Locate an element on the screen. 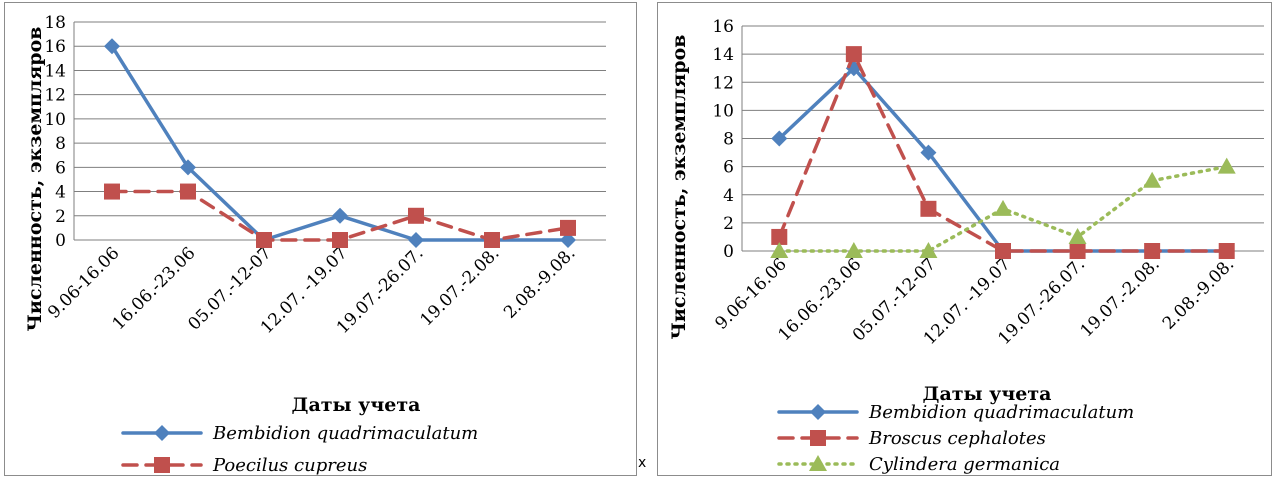 This screenshot has width=1274, height=477. legend-entry-1: Poecilus cupreus is located at coordinates (244, 465).